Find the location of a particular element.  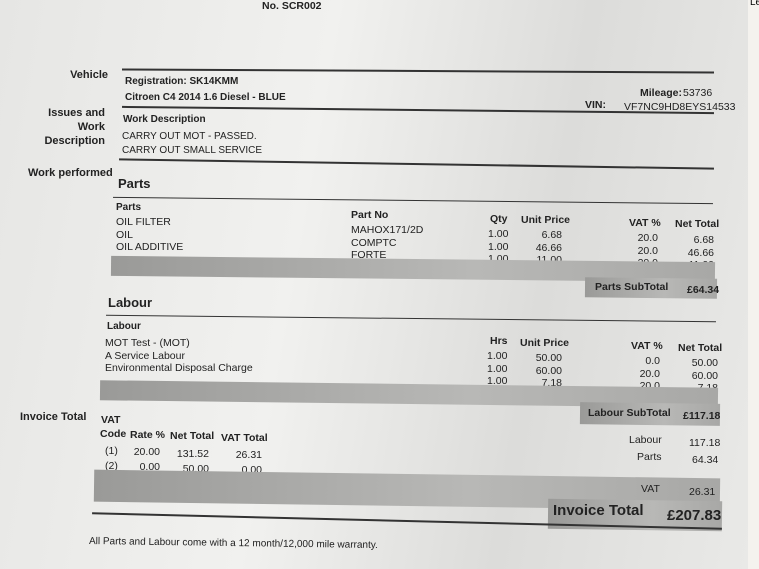

registration: Registration: SK14KMM is located at coordinates (182, 81).